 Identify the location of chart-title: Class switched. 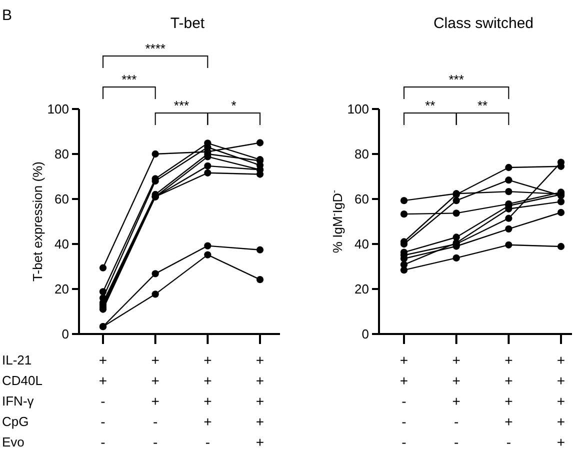
(483, 23).